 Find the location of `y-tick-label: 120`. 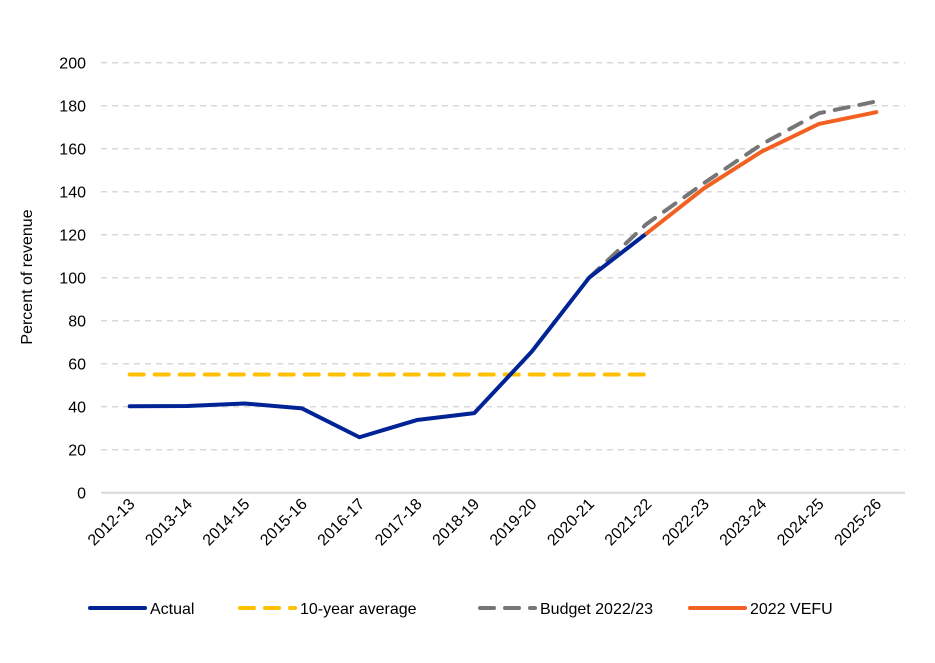

y-tick-label: 120 is located at coordinates (72, 236).